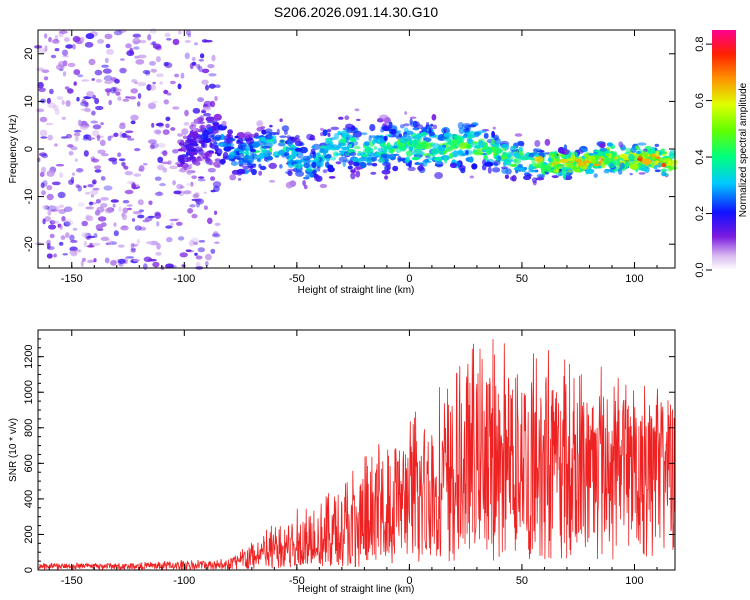 This screenshot has width=750, height=600. Describe the element at coordinates (29, 428) in the screenshot. I see `snr-ytick-label: 800` at that location.